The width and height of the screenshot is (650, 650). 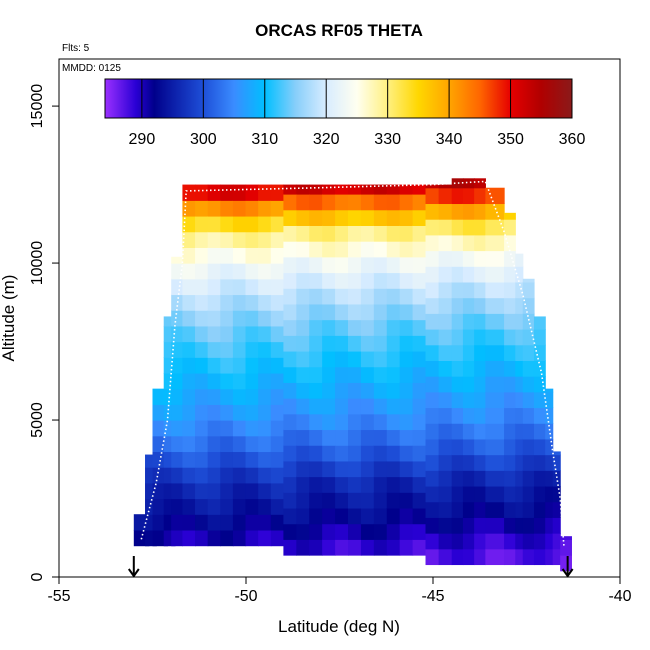 I want to click on colorbar-tick-label: 360, so click(x=572, y=139).